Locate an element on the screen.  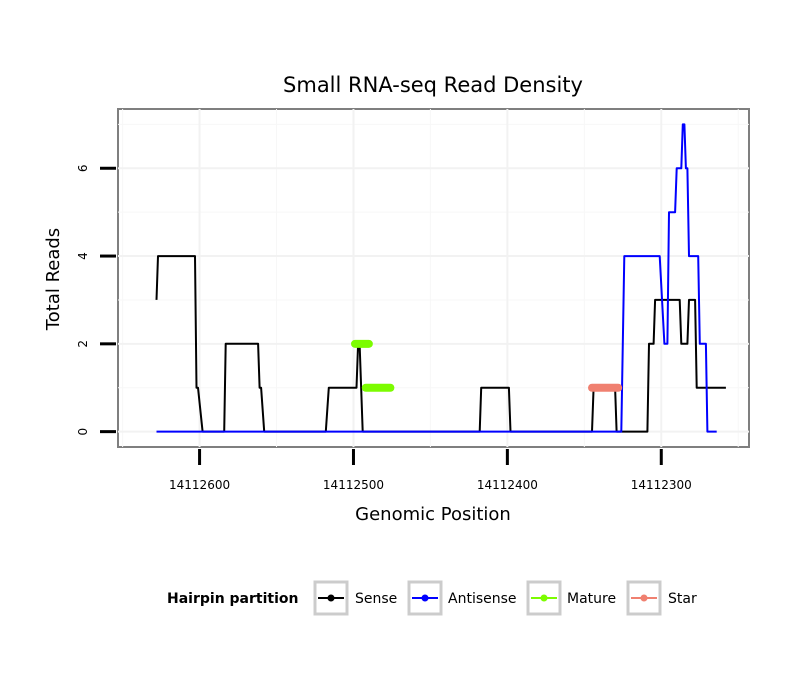
y-tick-label: 0 is located at coordinates (83, 432).